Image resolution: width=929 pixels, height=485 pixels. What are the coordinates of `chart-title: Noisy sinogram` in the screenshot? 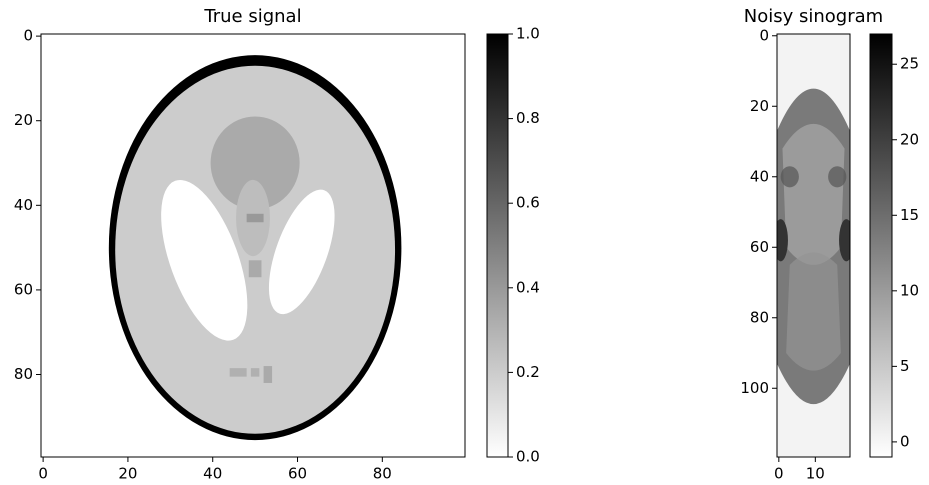 It's located at (813, 16).